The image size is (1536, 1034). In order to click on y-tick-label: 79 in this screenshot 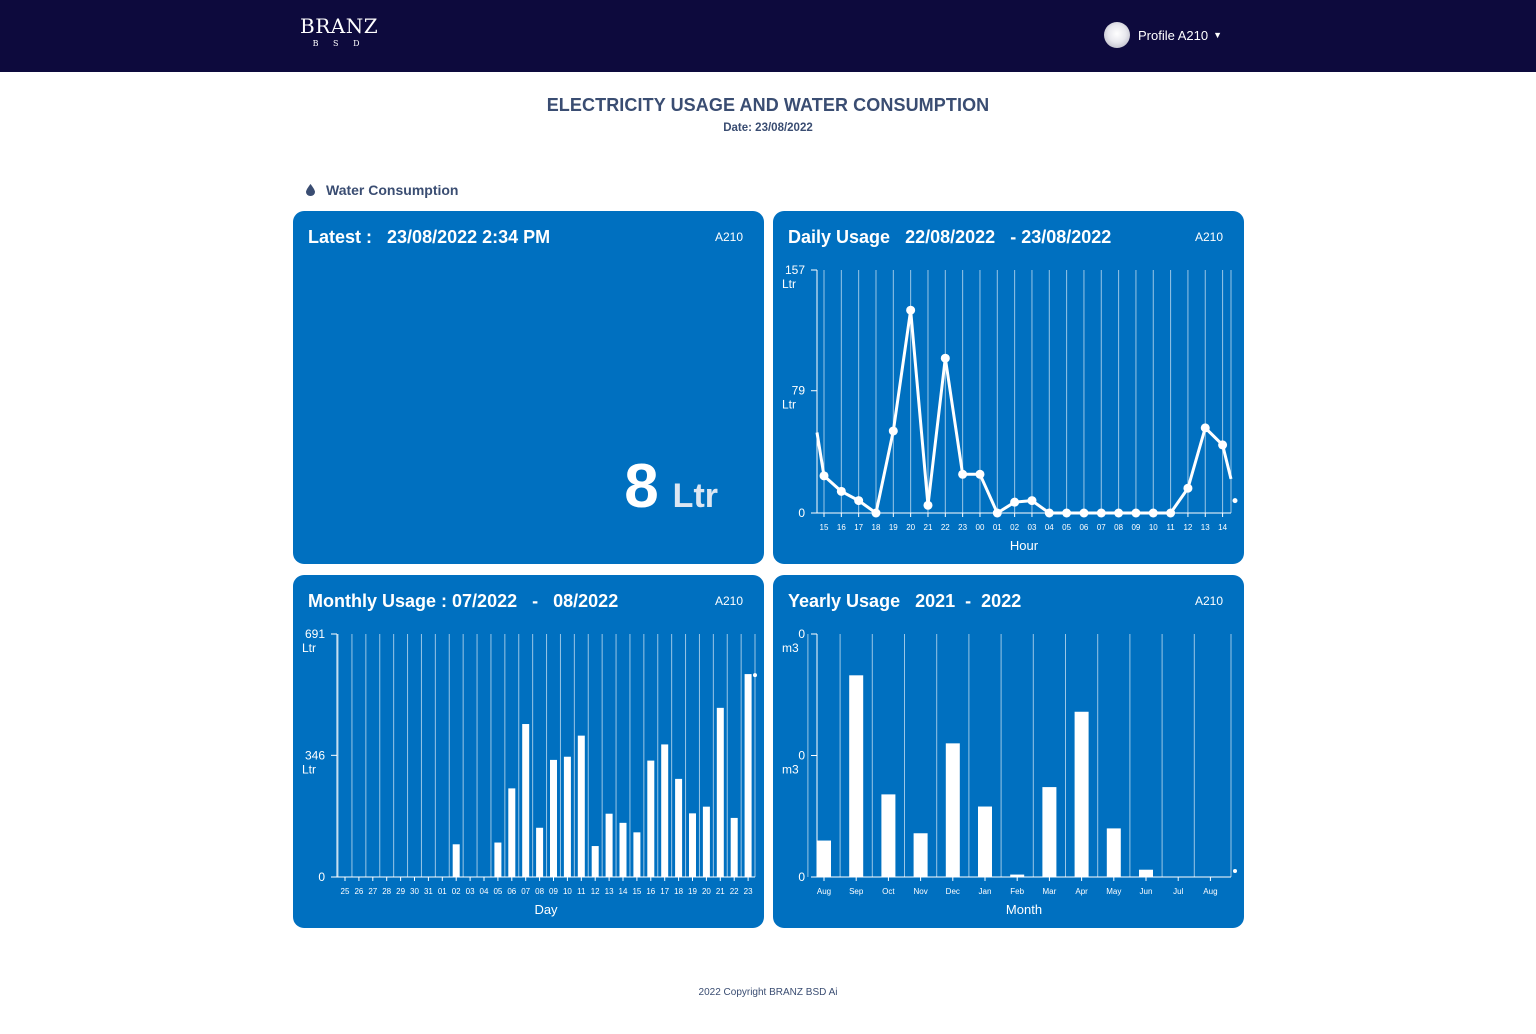, I will do `click(799, 391)`.